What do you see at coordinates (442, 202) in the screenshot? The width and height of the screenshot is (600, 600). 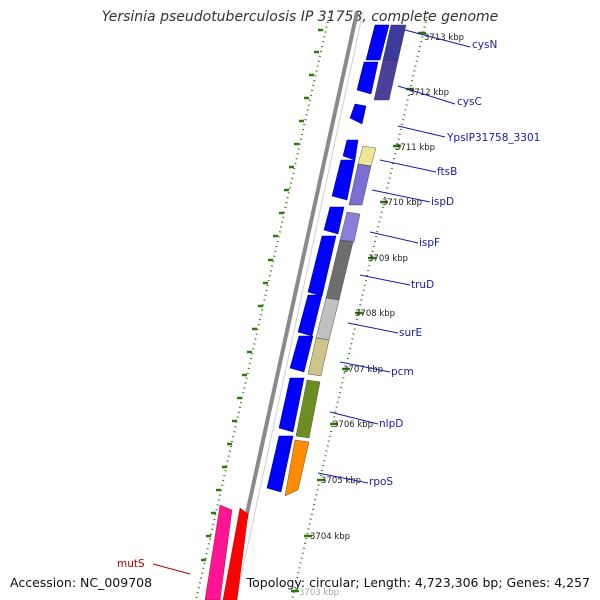 I see `gene-label-ispD: ispD` at bounding box center [442, 202].